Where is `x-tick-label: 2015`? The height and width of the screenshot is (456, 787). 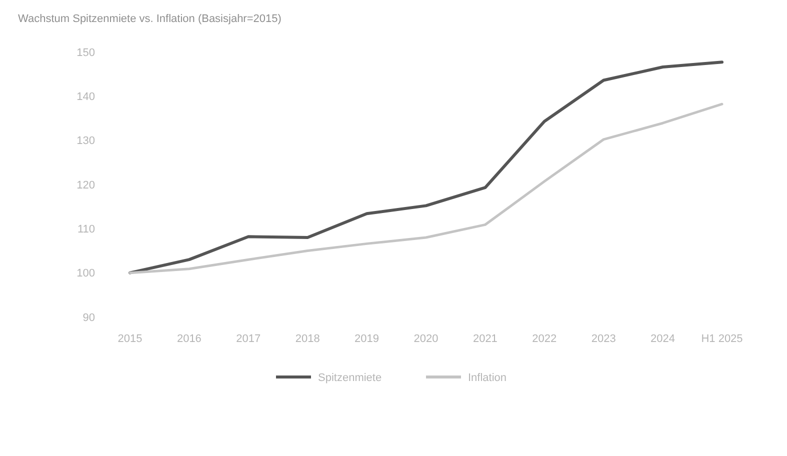 x-tick-label: 2015 is located at coordinates (130, 339).